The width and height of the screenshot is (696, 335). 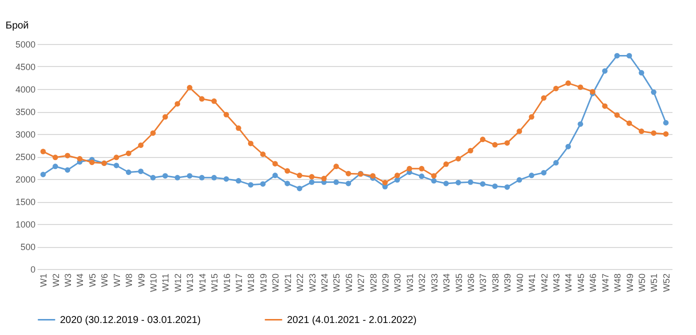 I want to click on x-tick-label: W36, so click(x=471, y=283).